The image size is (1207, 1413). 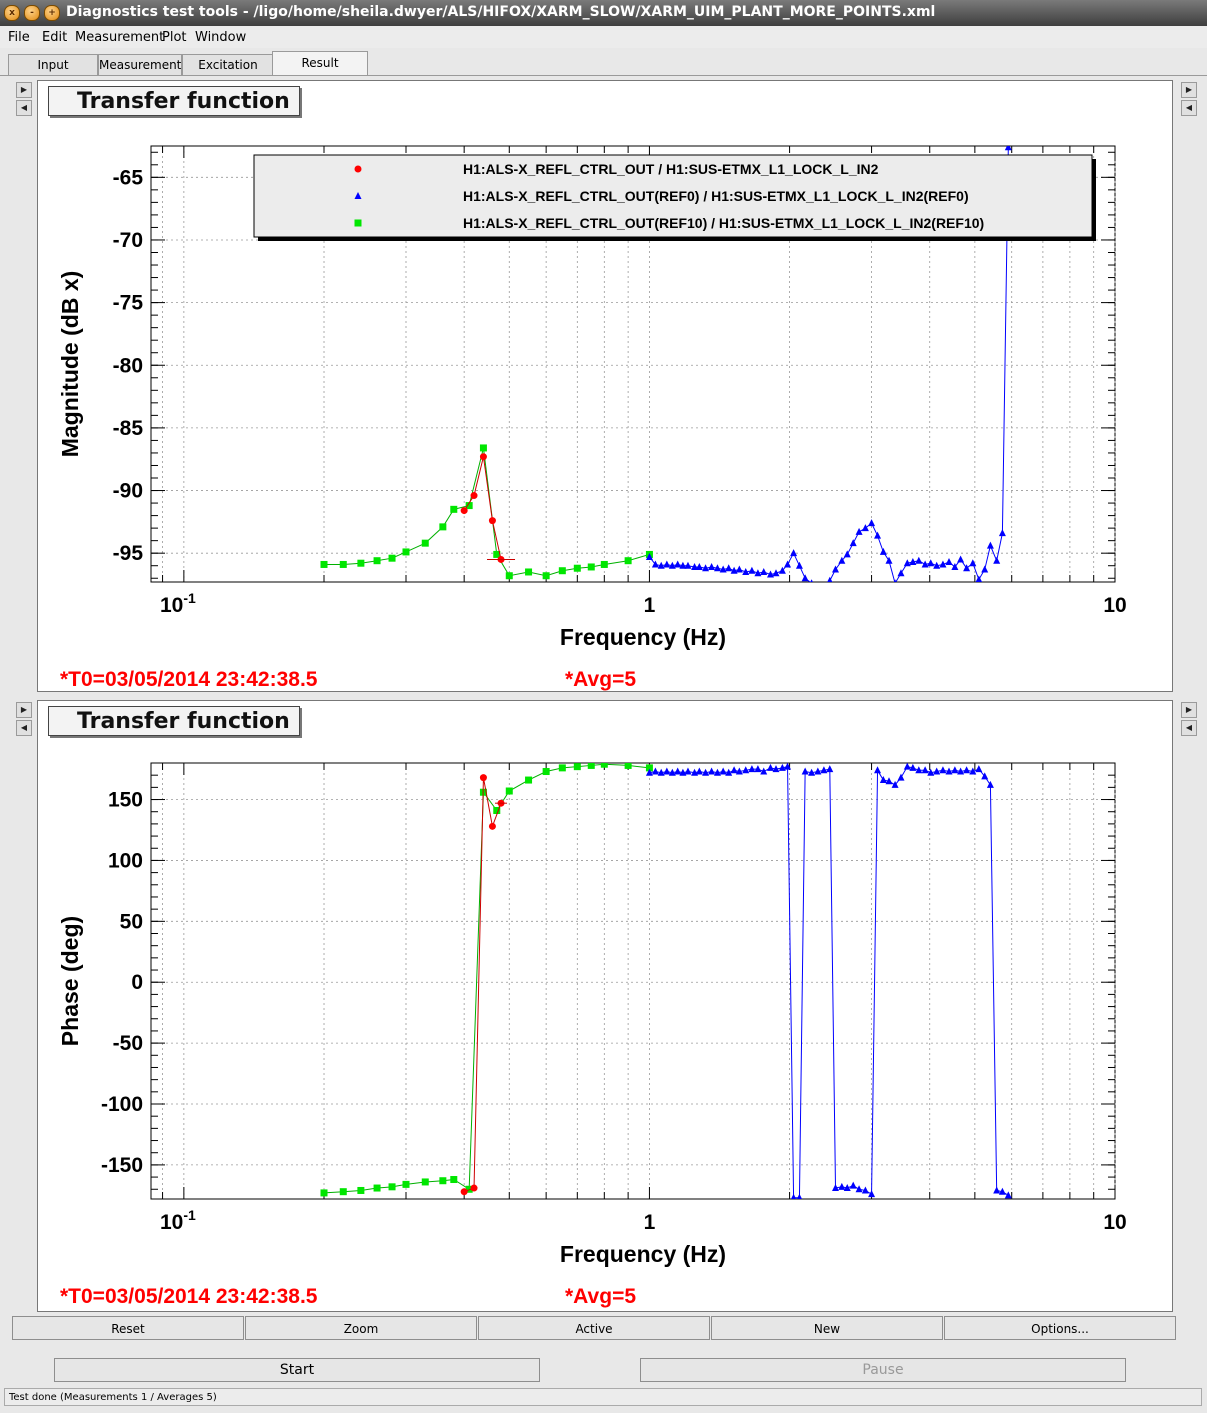 What do you see at coordinates (120, 37) in the screenshot?
I see `menu-measurement: Measurement` at bounding box center [120, 37].